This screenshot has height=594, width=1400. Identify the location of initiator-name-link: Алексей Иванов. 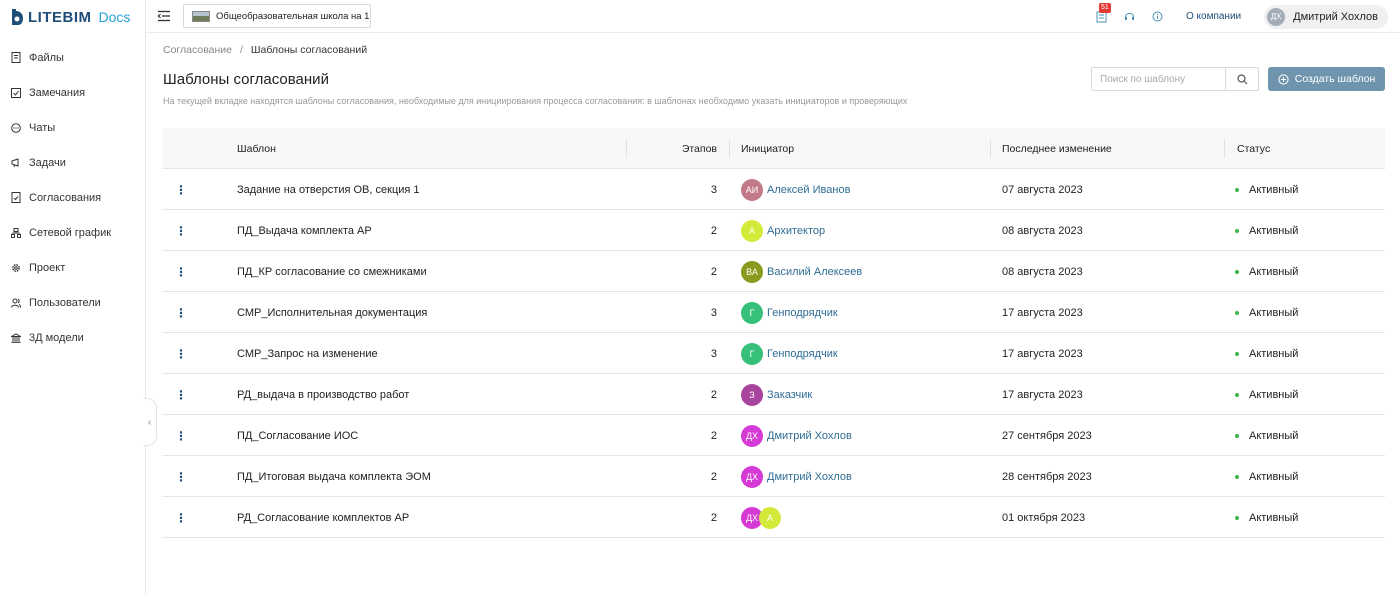
(809, 189).